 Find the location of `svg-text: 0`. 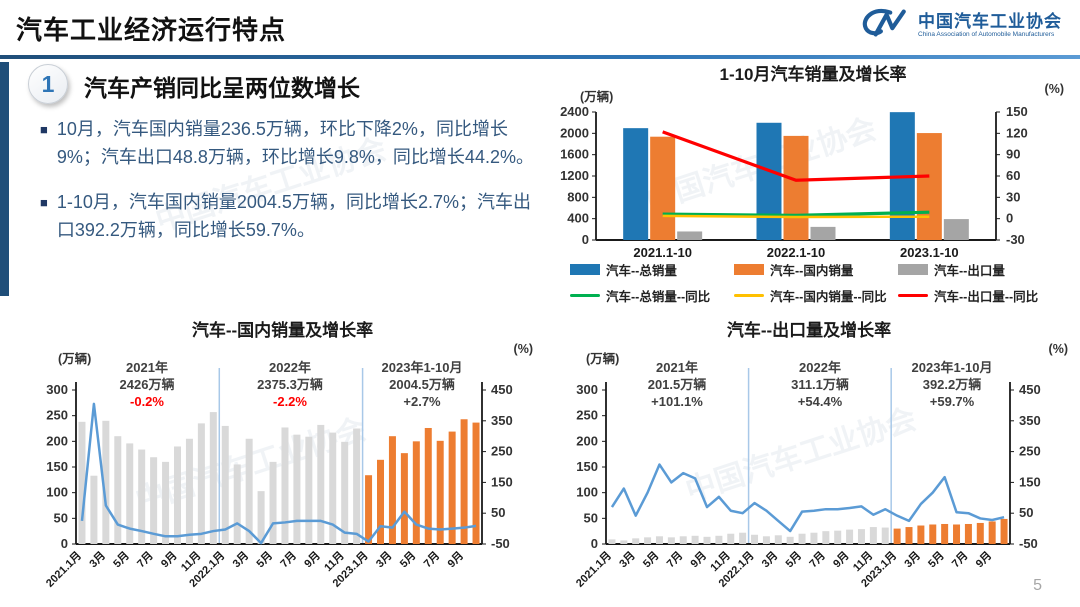

svg-text: 0 is located at coordinates (64, 543).